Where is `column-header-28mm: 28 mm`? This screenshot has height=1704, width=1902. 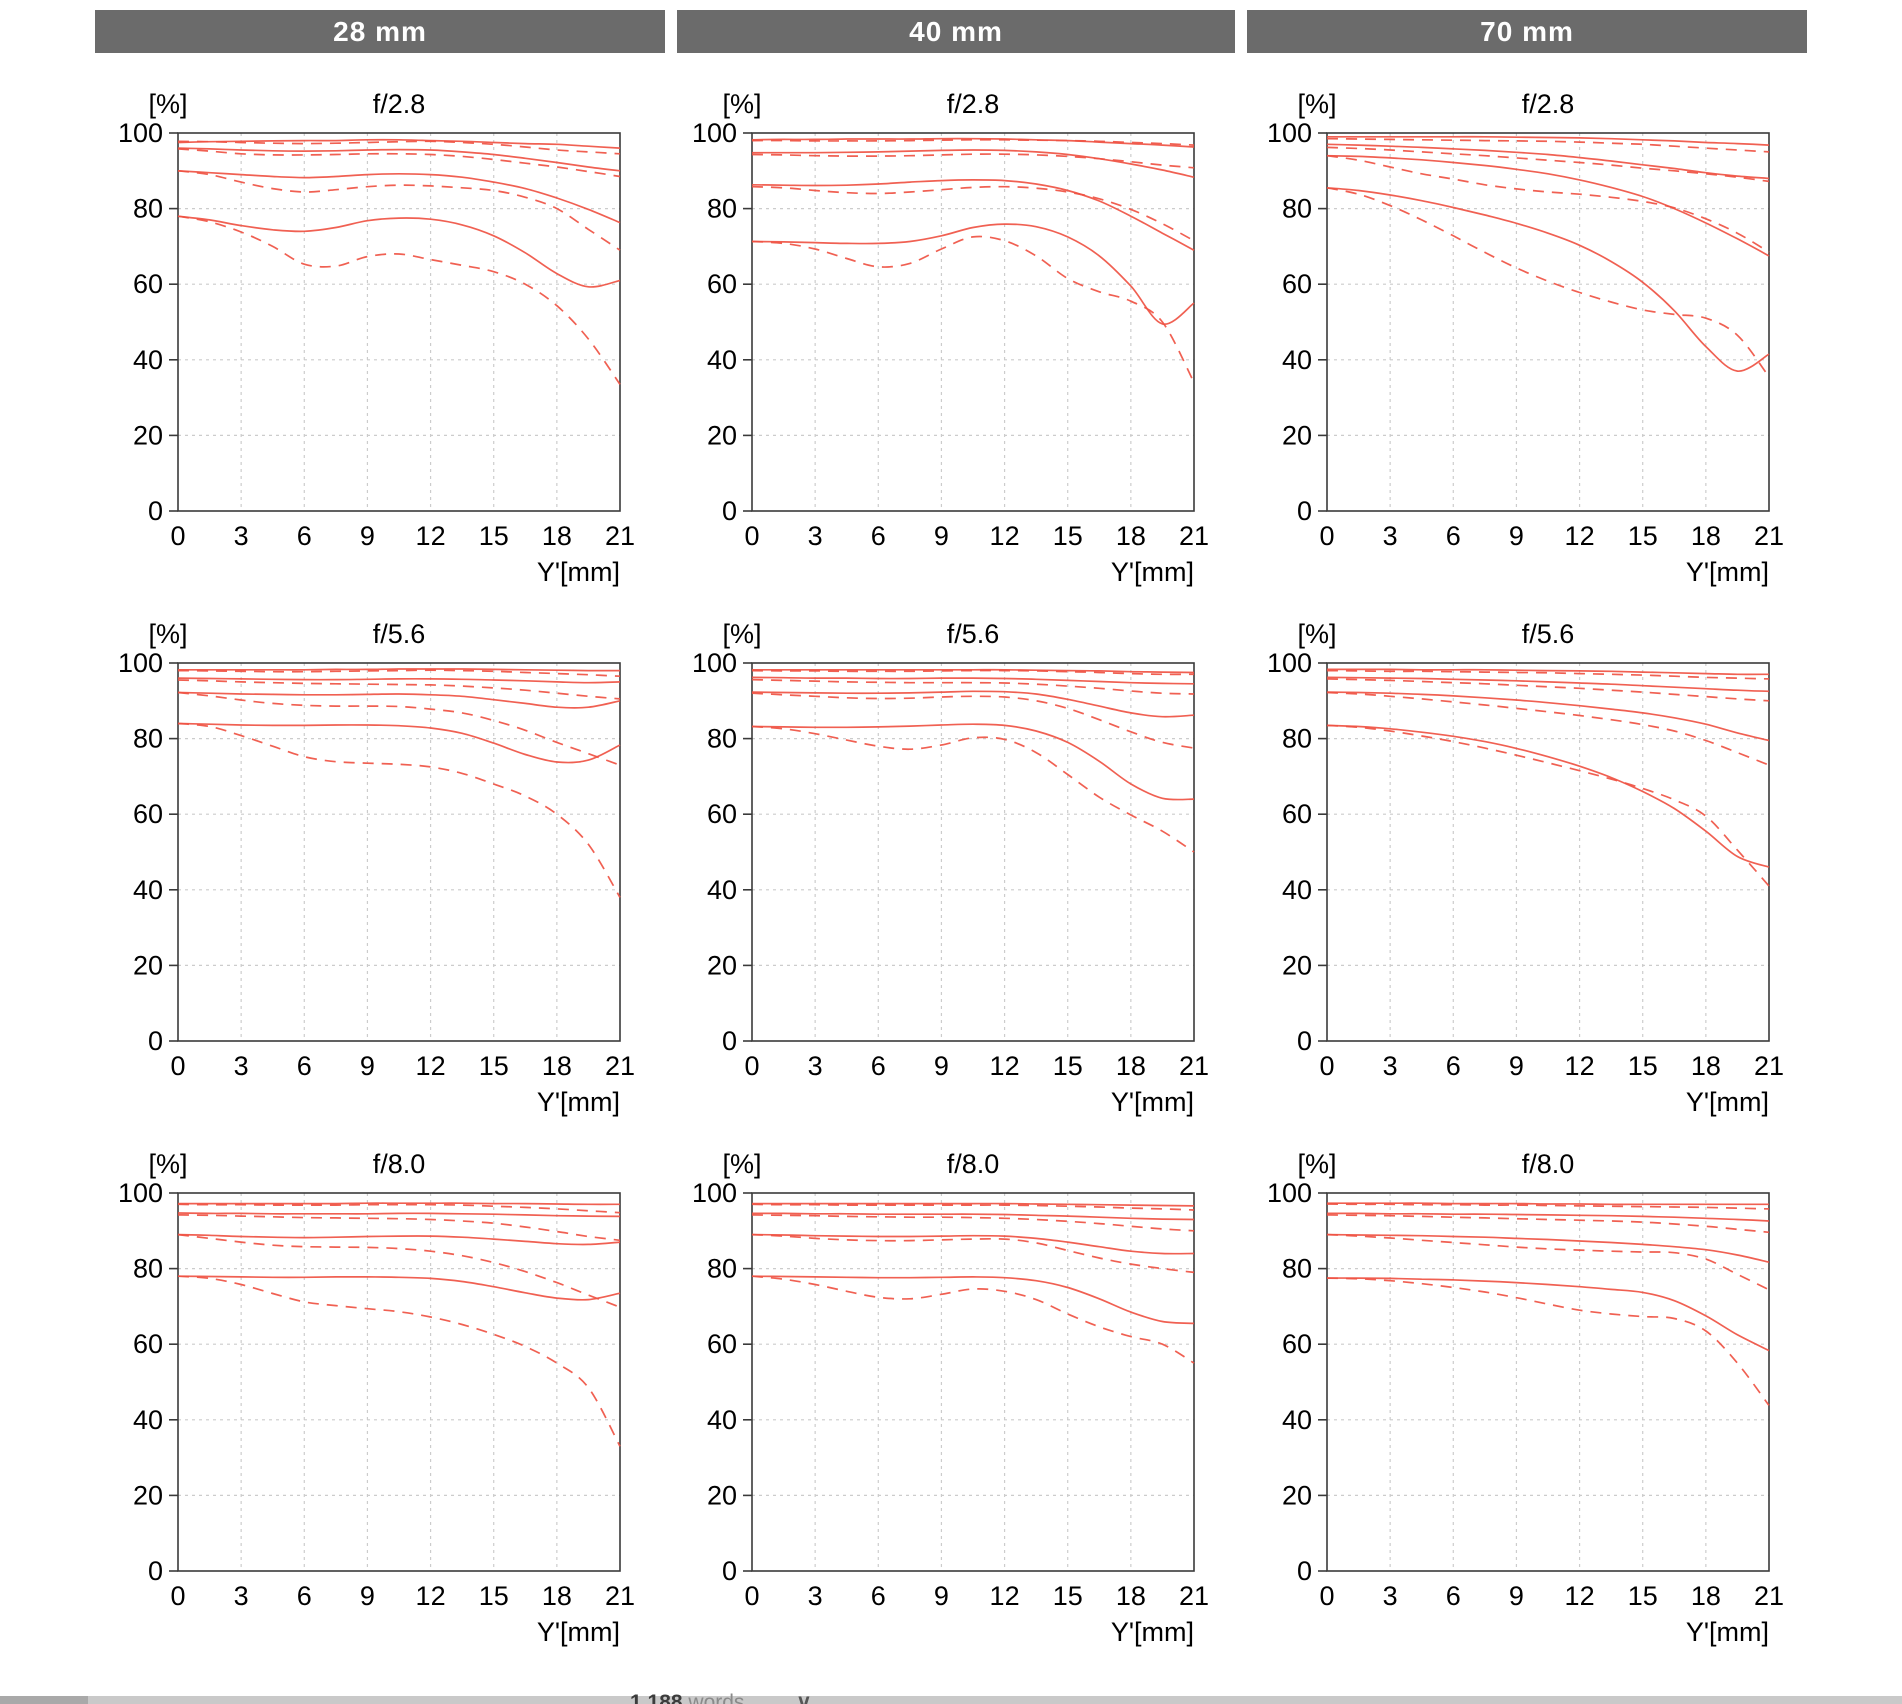
column-header-28mm: 28 mm is located at coordinates (380, 31).